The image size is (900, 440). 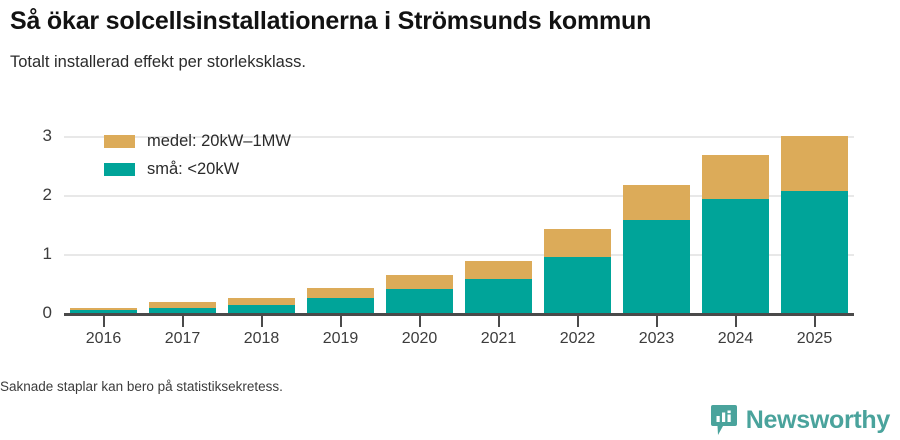 What do you see at coordinates (814, 338) in the screenshot?
I see `x-axis-tick-label: 2025` at bounding box center [814, 338].